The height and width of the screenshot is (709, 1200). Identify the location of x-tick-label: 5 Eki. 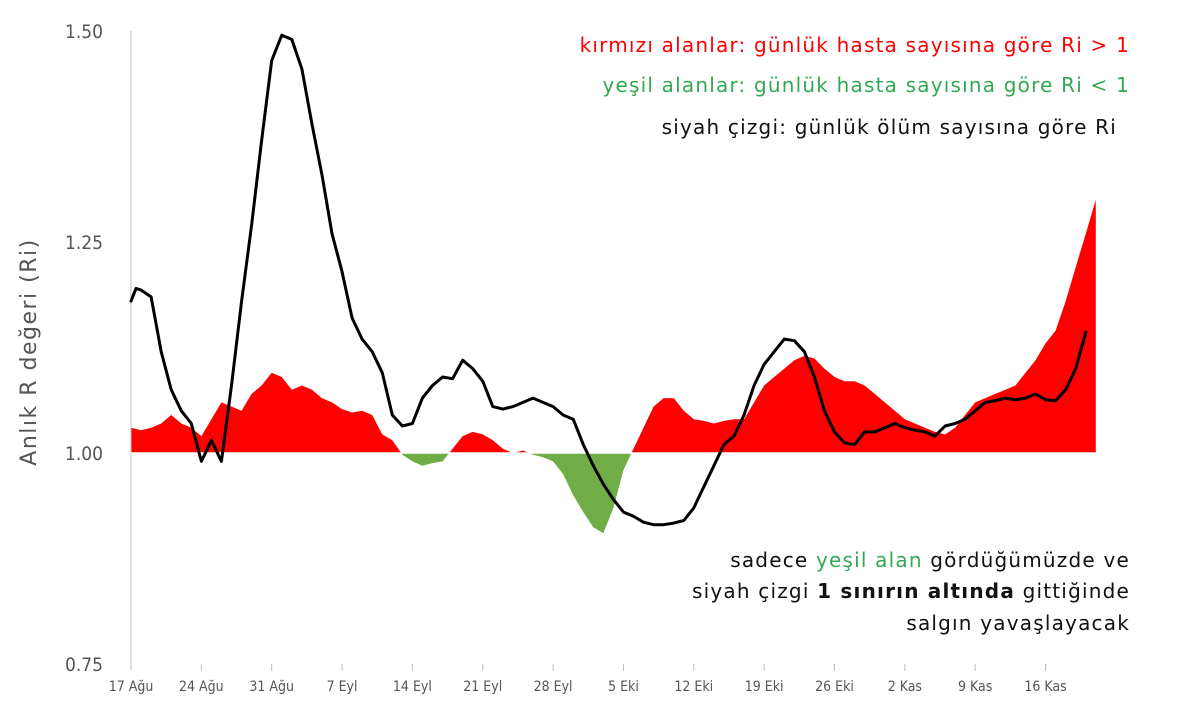
(623, 687).